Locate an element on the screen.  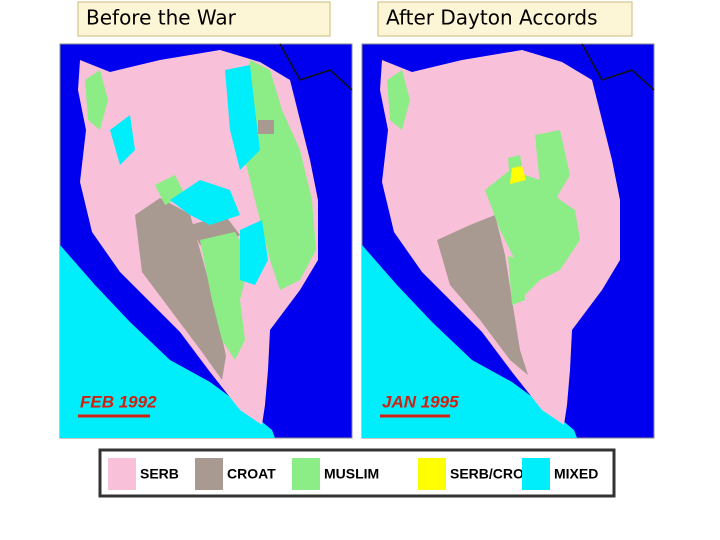
legend: SERB CROAT MUSLIM SERB/CROAT MIXED is located at coordinates (353, 474).